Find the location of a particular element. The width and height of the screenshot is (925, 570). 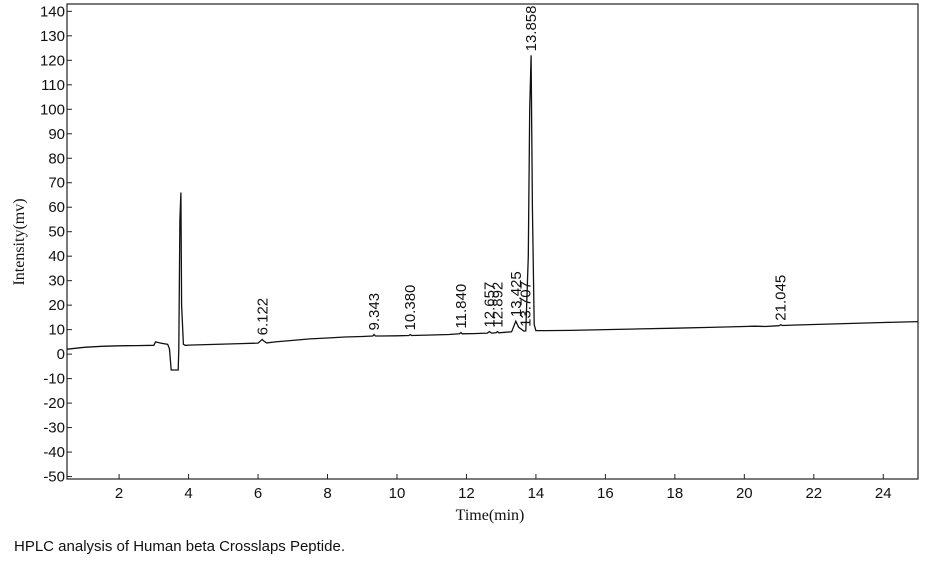

x-tick-label: 16 is located at coordinates (605, 493).